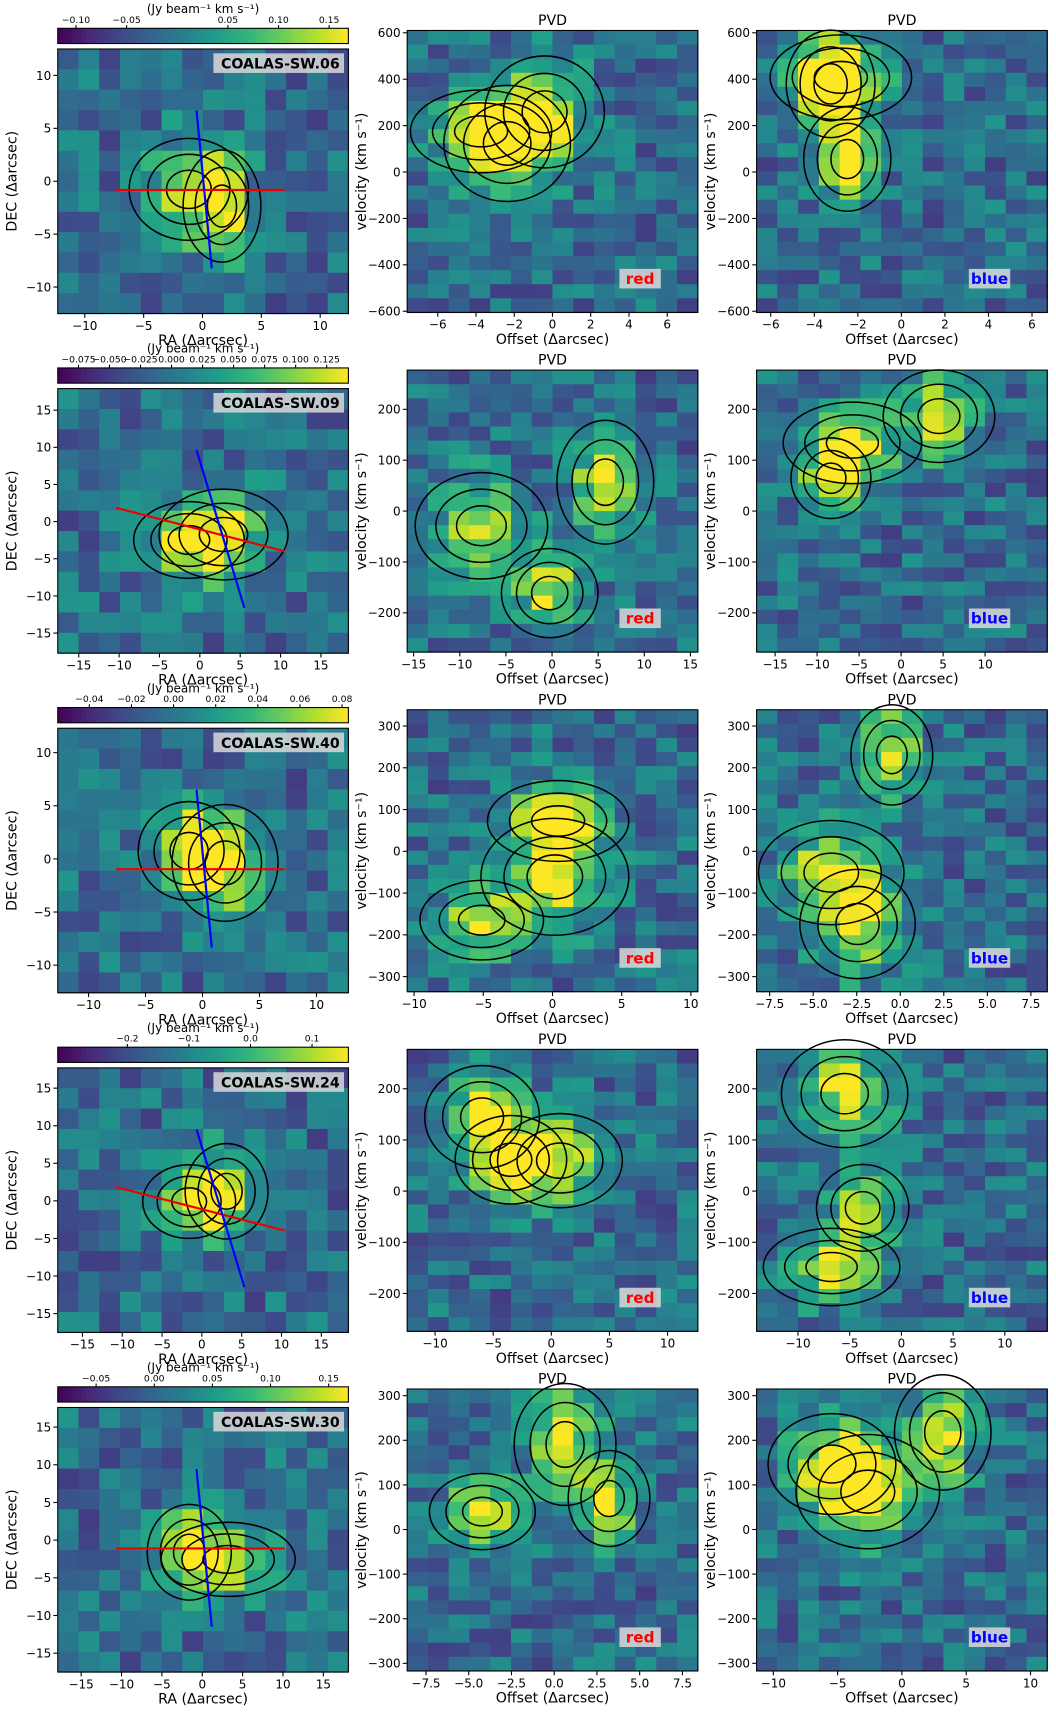 The width and height of the screenshot is (1056, 1725). What do you see at coordinates (640, 1297) in the screenshot?
I see `annotation-box` at bounding box center [640, 1297].